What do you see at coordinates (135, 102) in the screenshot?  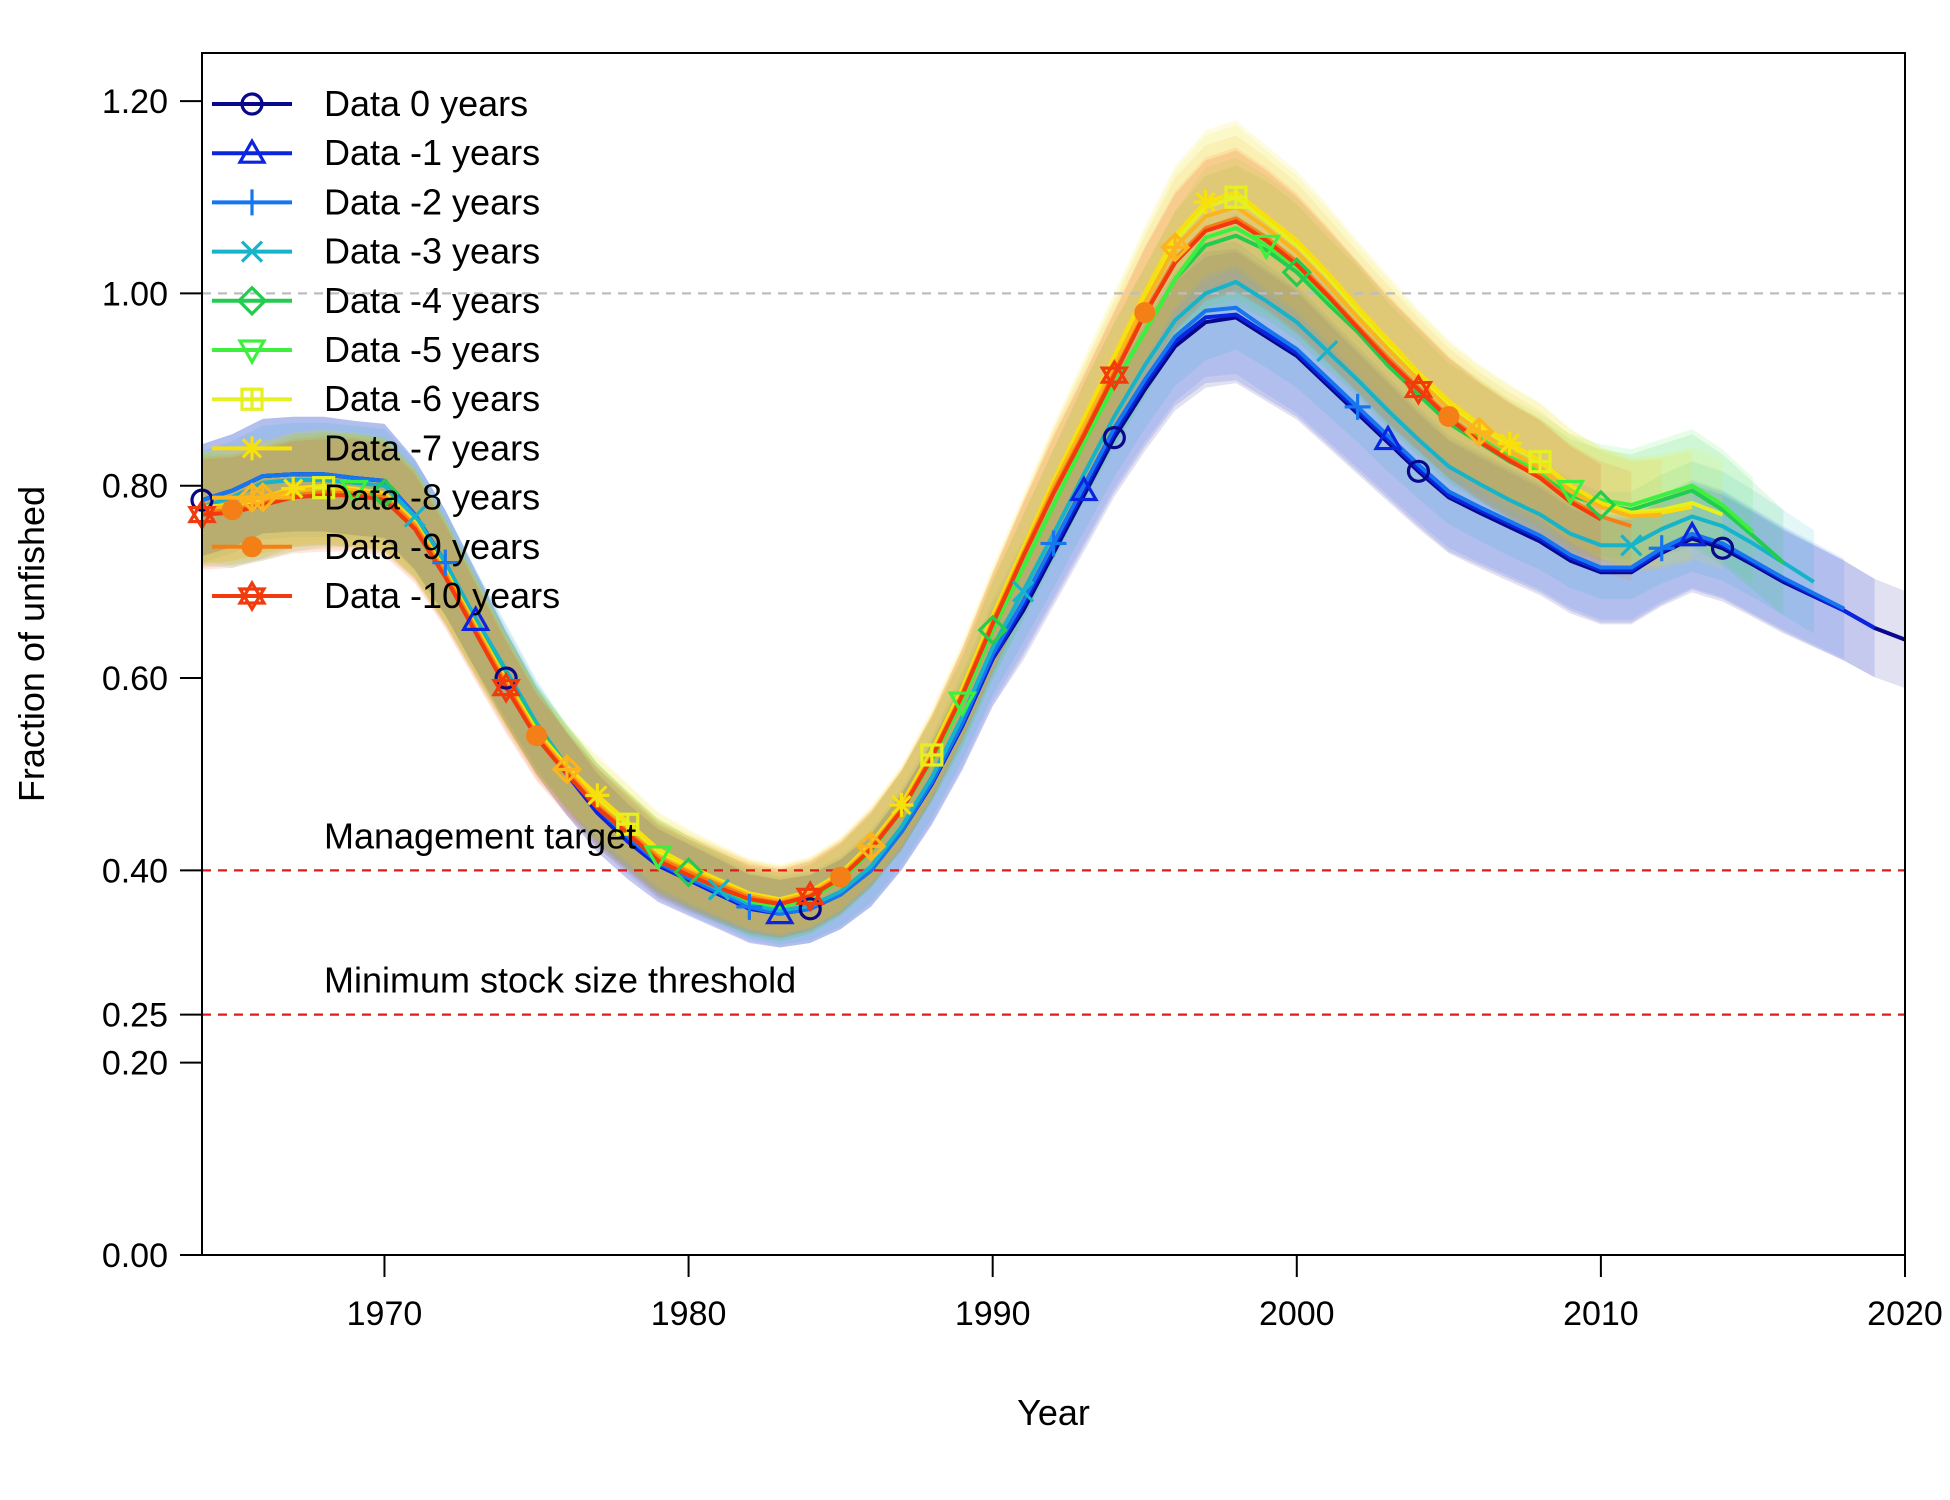 I see `y-tick-label: 1.20` at bounding box center [135, 102].